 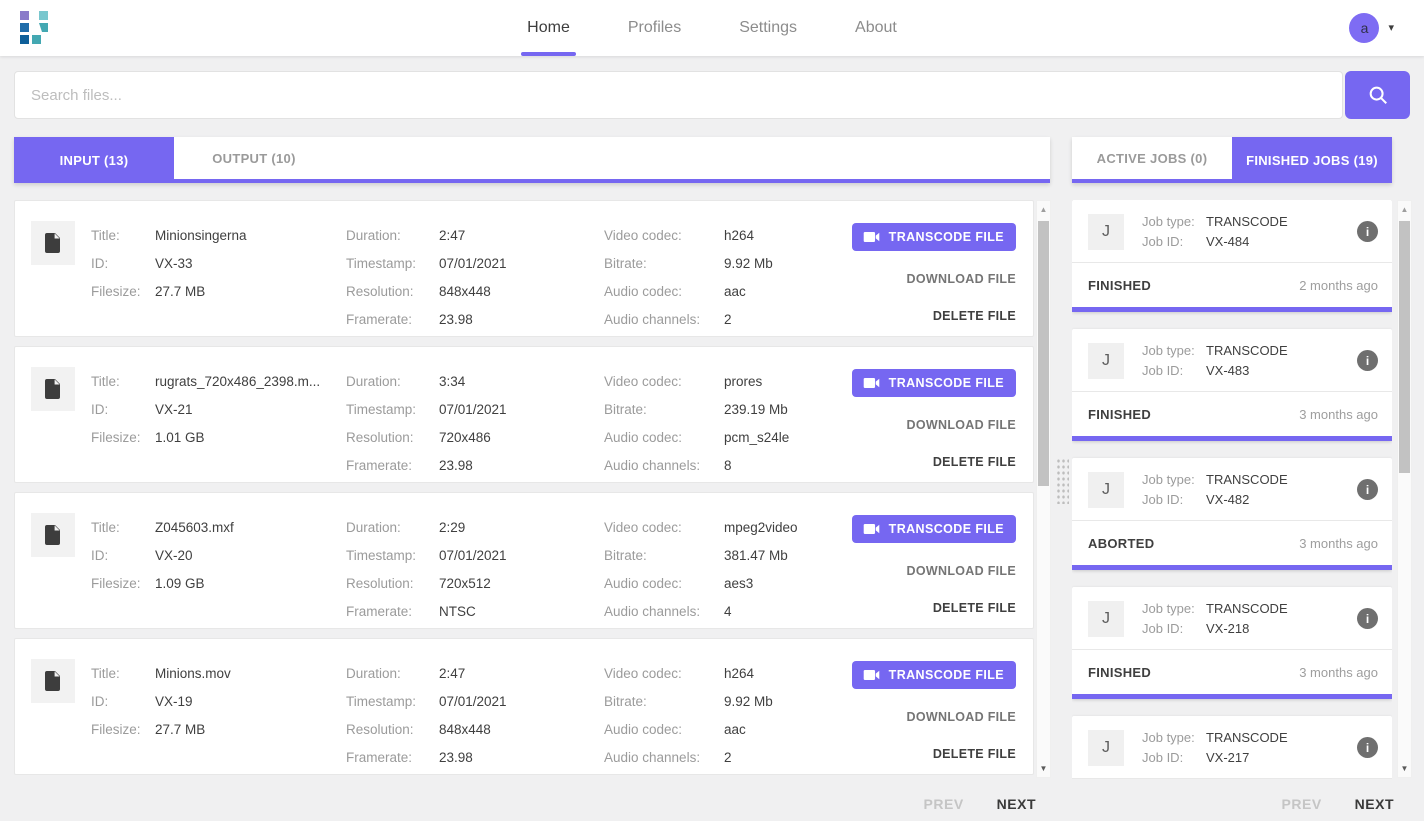 What do you see at coordinates (678, 95) in the screenshot?
I see `search-input` at bounding box center [678, 95].